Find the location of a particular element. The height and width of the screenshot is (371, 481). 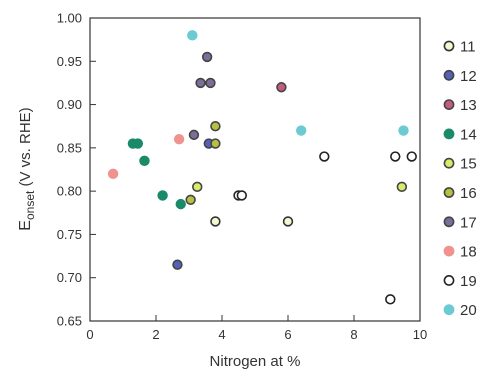

x-tick-label: 4 is located at coordinates (221, 334).